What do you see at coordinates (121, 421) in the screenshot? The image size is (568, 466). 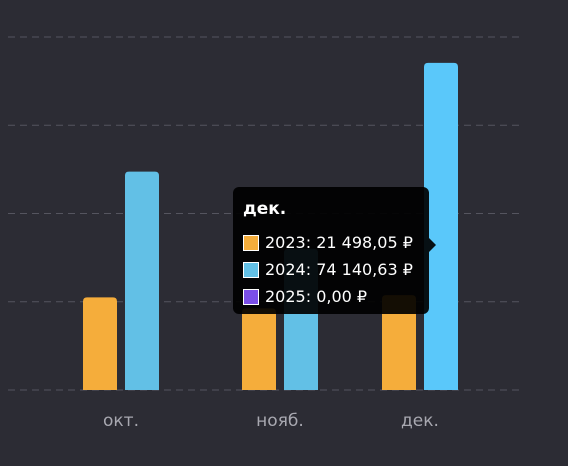 I see `x-tick-label-0: окт.` at bounding box center [121, 421].